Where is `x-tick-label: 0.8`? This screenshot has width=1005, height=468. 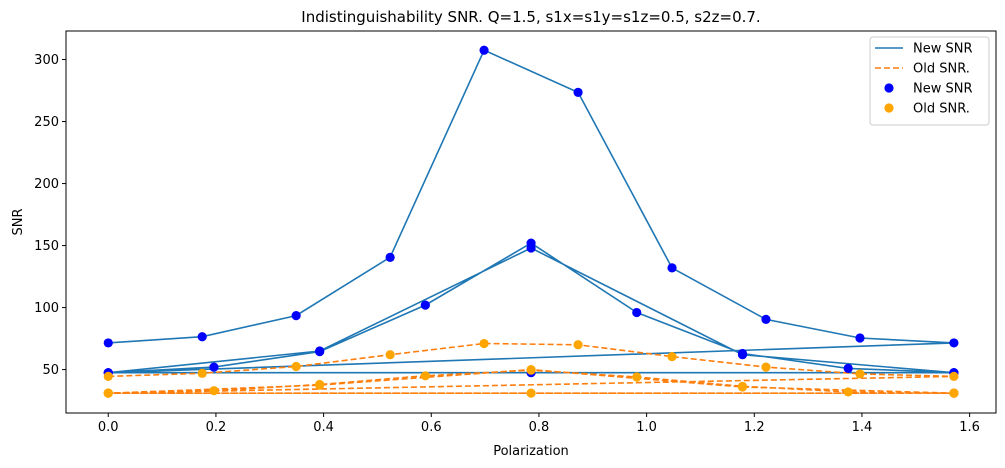 x-tick-label: 0.8 is located at coordinates (539, 427).